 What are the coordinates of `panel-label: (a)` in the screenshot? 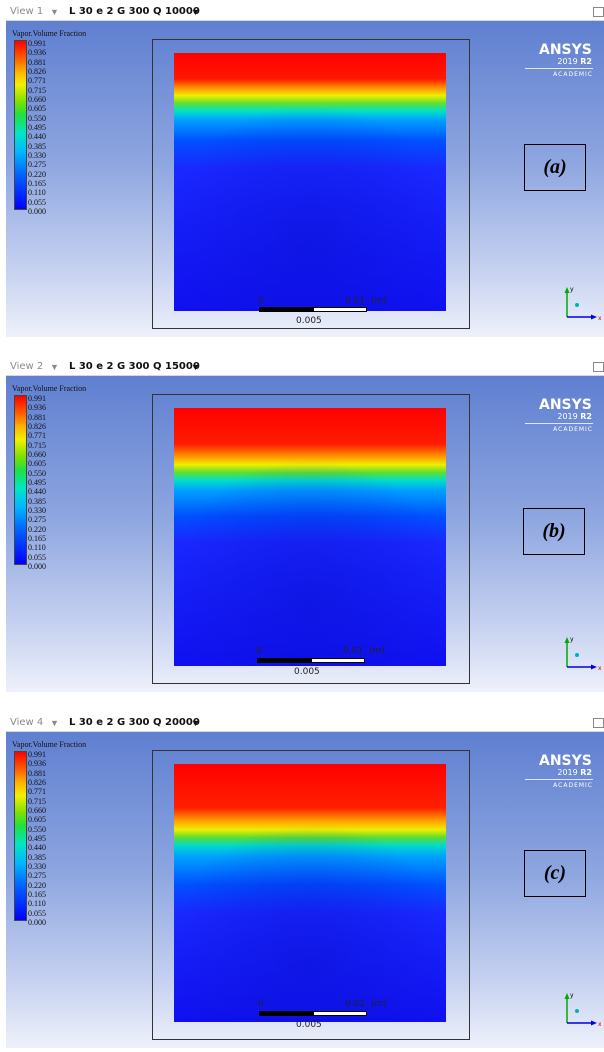 It's located at (555, 167).